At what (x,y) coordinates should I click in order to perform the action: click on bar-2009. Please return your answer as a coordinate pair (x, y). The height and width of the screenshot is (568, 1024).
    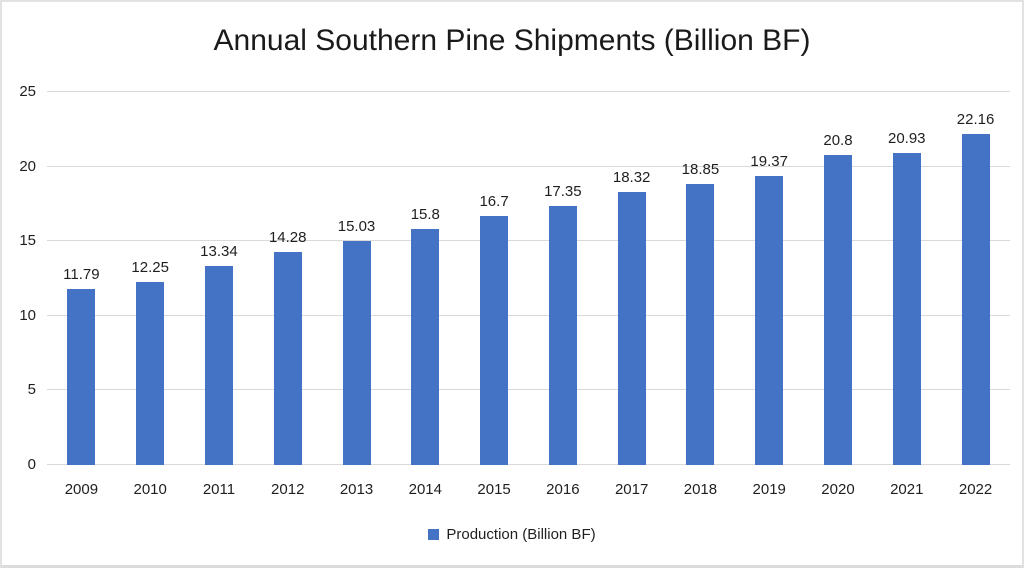
    Looking at the image, I should click on (81, 377).